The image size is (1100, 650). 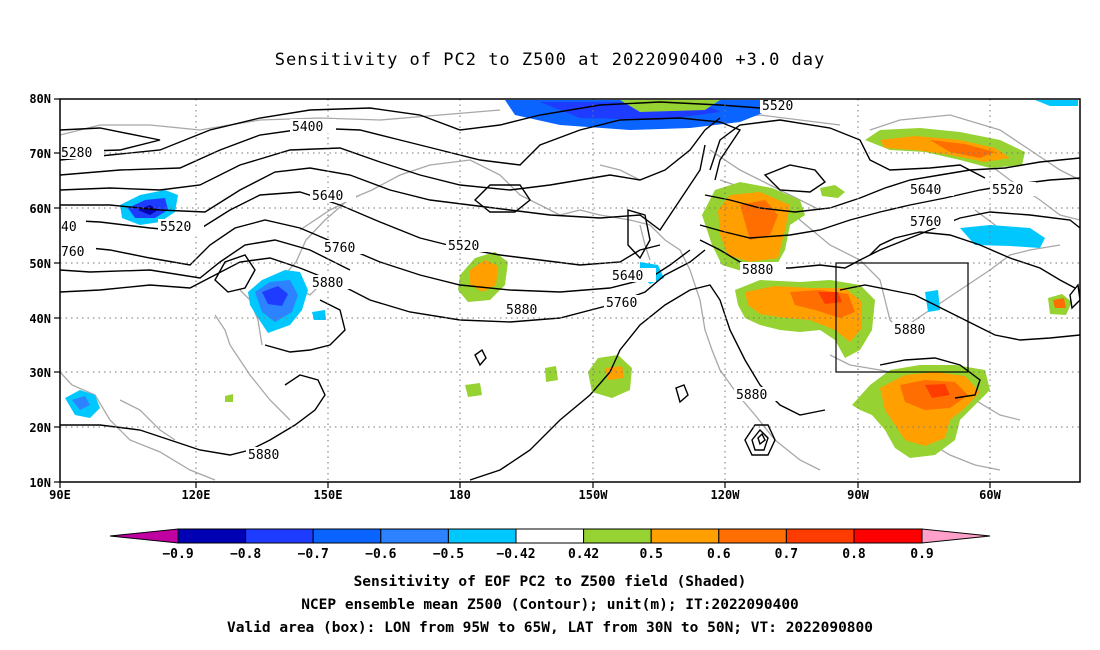 What do you see at coordinates (858, 495) in the screenshot?
I see `lon-tick-label: 90W` at bounding box center [858, 495].